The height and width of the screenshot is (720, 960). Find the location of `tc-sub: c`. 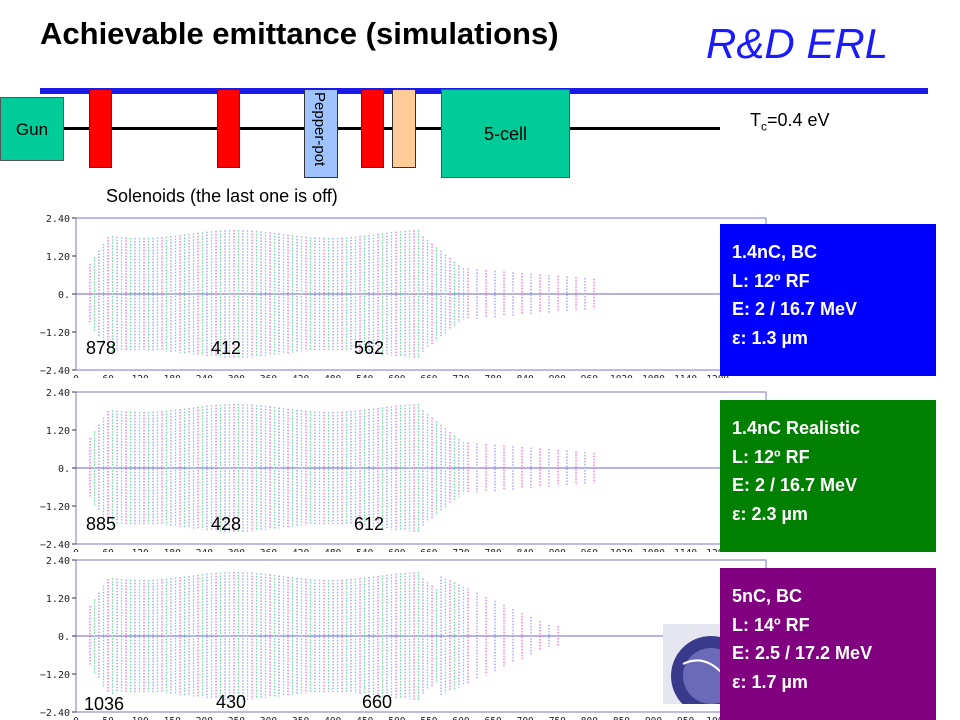

tc-sub: c is located at coordinates (764, 126).